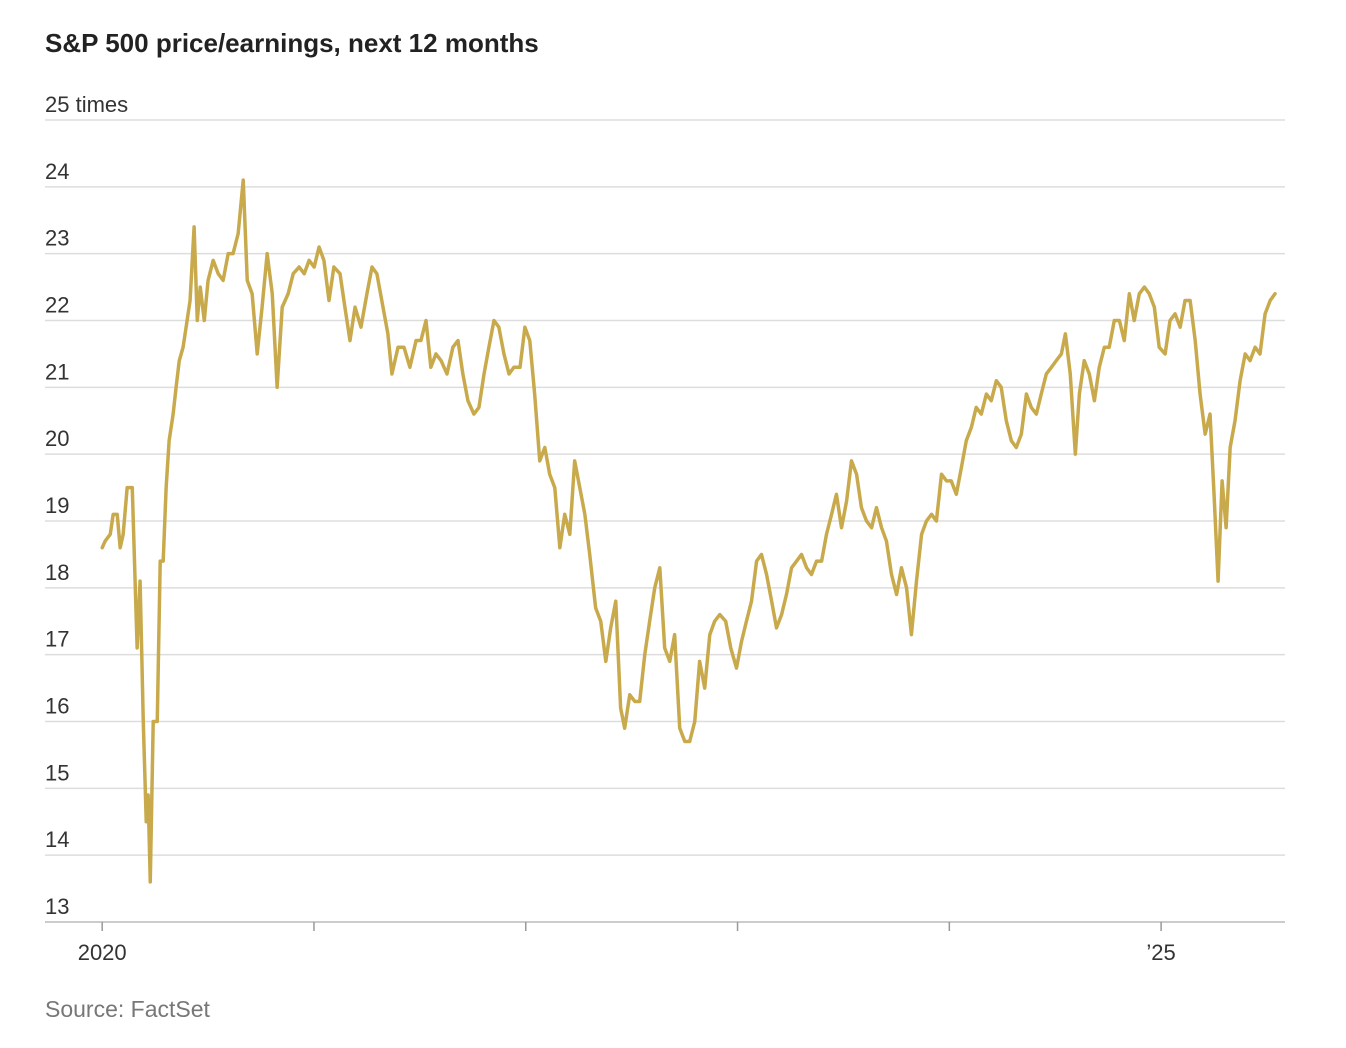 The height and width of the screenshot is (1048, 1346). Describe the element at coordinates (292, 43) in the screenshot. I see `chart-title: S&P 500 price/earnings, next 12 months` at that location.